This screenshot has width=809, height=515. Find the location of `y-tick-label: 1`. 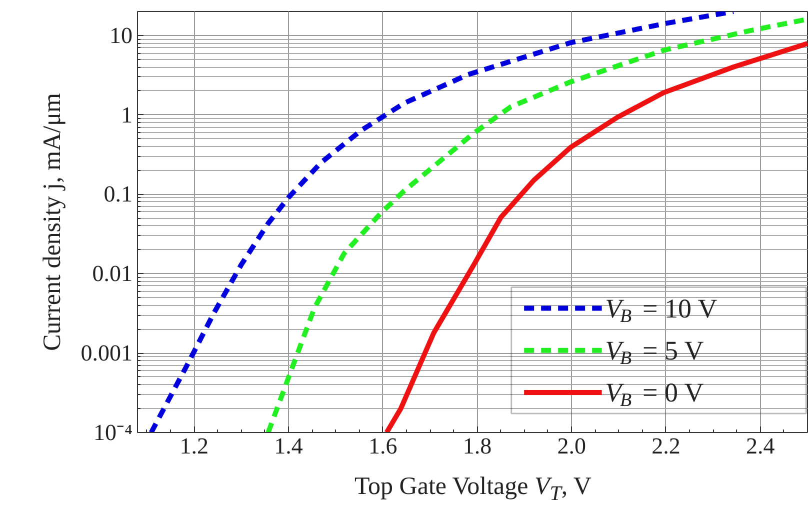

y-tick-label: 1 is located at coordinates (126, 115).